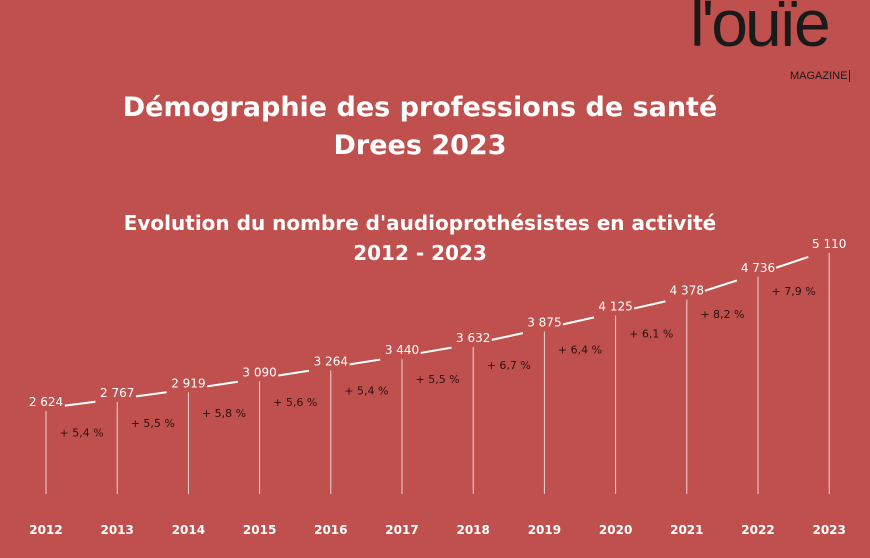  What do you see at coordinates (46, 402) in the screenshot?
I see `data-label: 2 624` at bounding box center [46, 402].